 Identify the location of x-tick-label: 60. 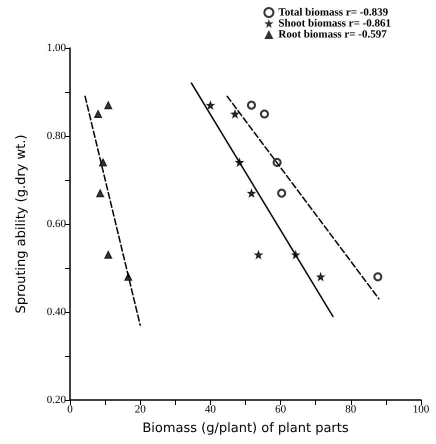
(281, 410).